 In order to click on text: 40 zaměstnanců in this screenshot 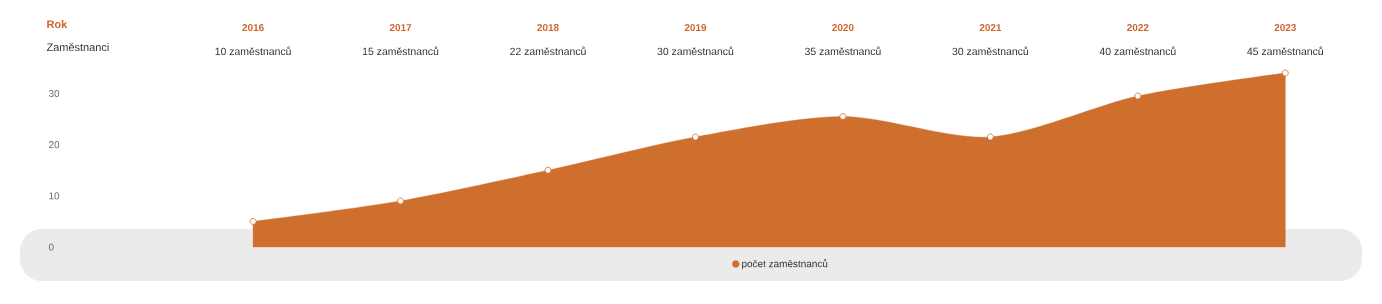, I will do `click(1137, 51)`.